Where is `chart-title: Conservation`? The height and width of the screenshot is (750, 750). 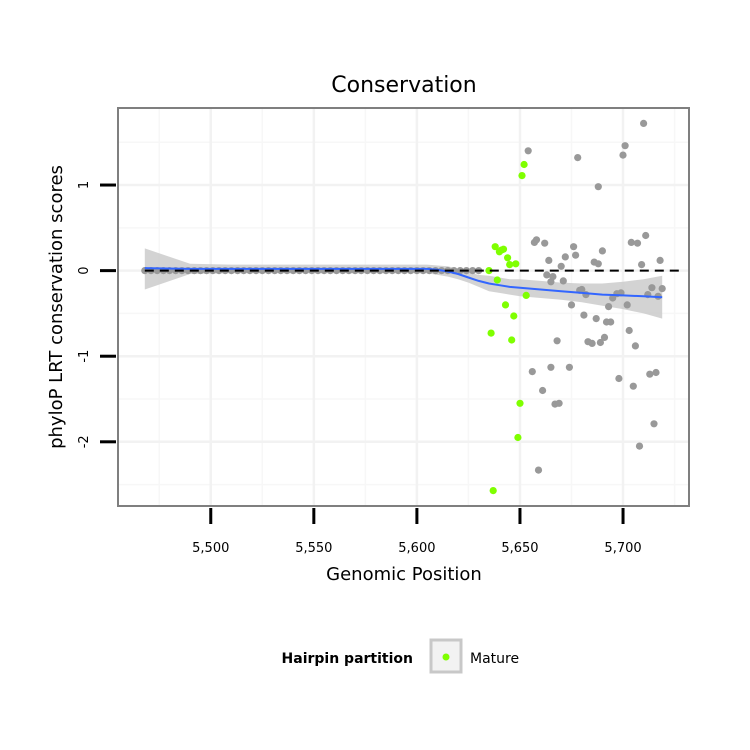
chart-title: Conservation is located at coordinates (403, 85).